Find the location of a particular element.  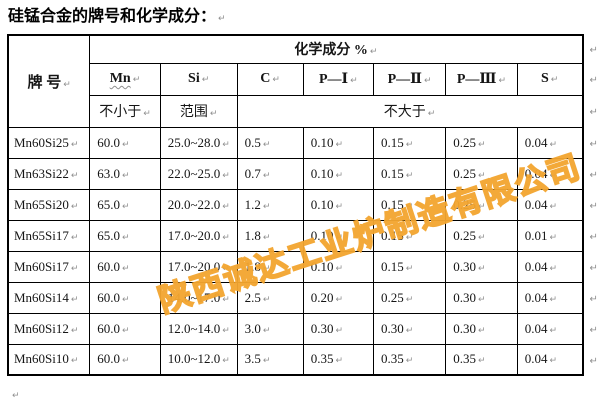

column-header-text: Mn is located at coordinates (120, 78).